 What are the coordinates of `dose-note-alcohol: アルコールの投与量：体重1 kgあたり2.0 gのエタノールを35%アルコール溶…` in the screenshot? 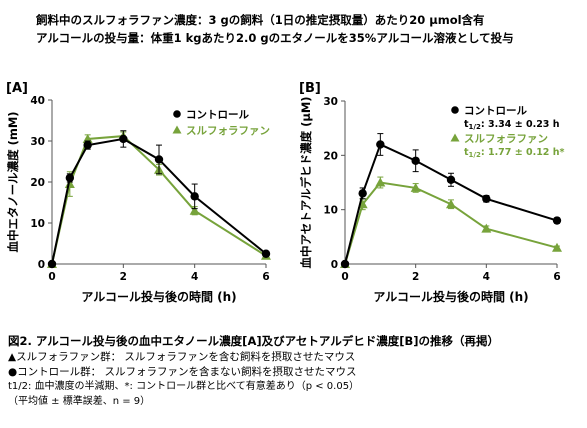 It's located at (275, 38).